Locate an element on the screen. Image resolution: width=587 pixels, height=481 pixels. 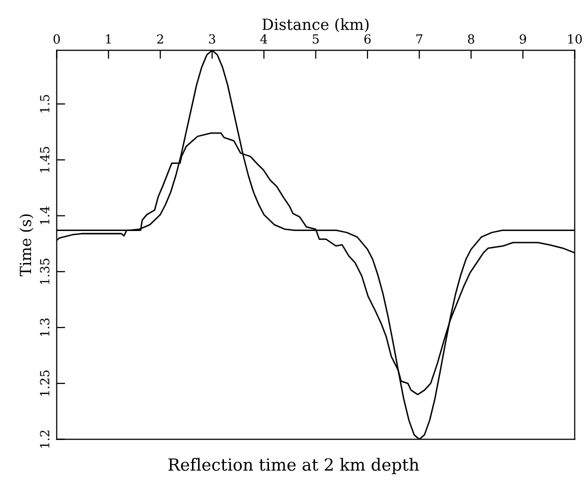
x-tick-label: 4 is located at coordinates (264, 39).